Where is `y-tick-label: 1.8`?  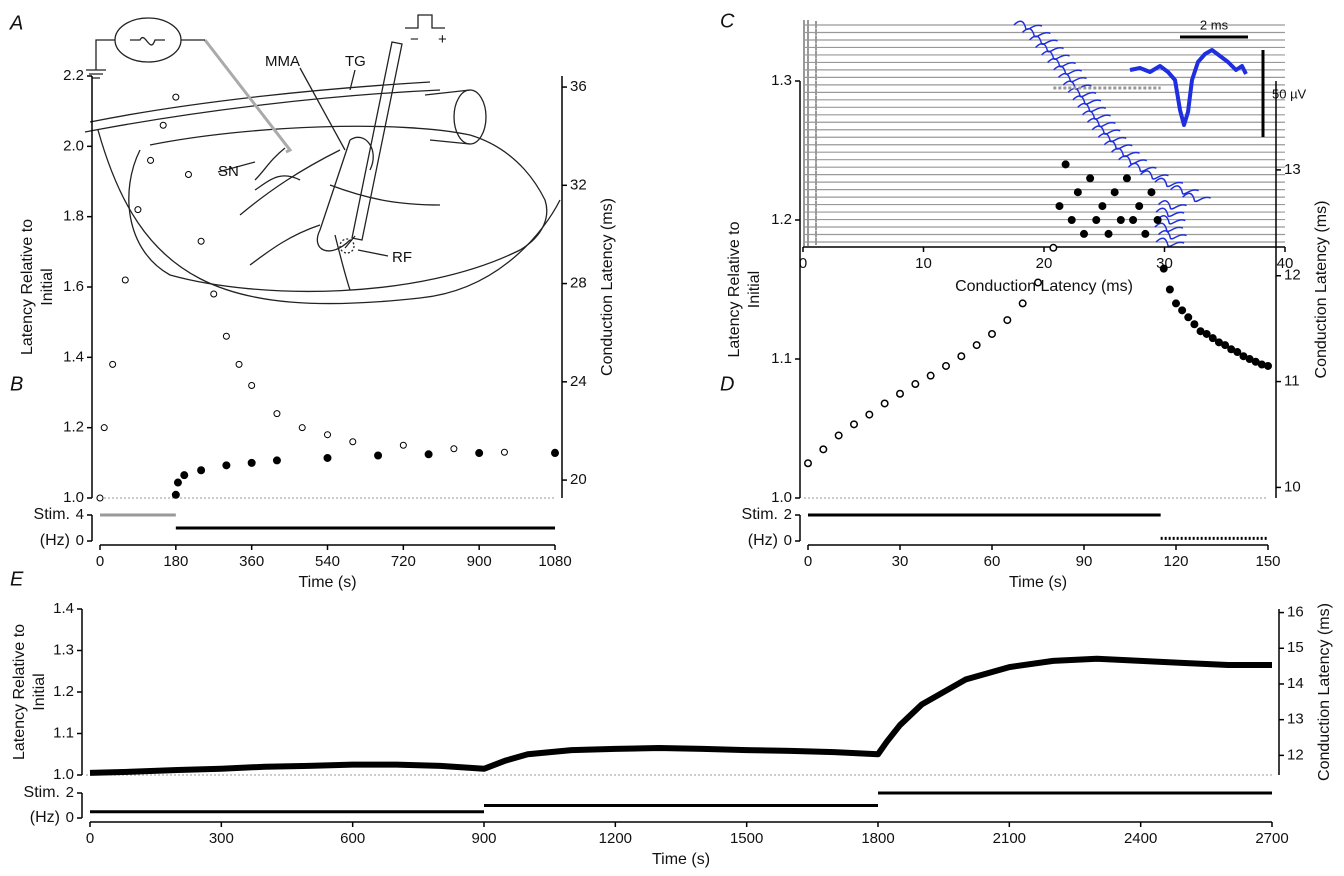 y-tick-label: 1.8 is located at coordinates (73, 216).